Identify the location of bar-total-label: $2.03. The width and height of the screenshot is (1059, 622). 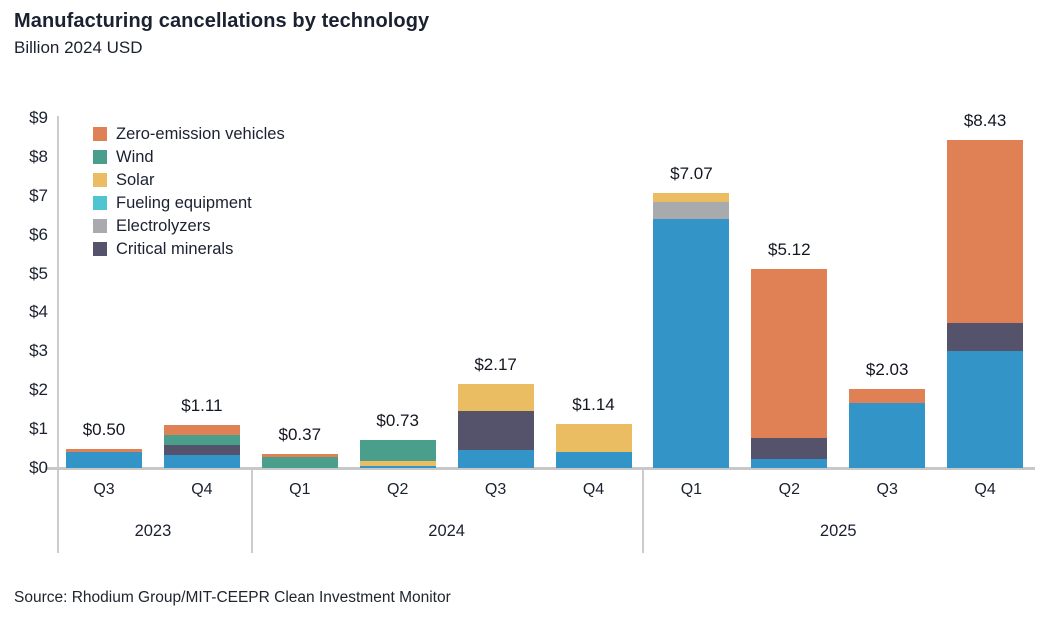
(887, 370).